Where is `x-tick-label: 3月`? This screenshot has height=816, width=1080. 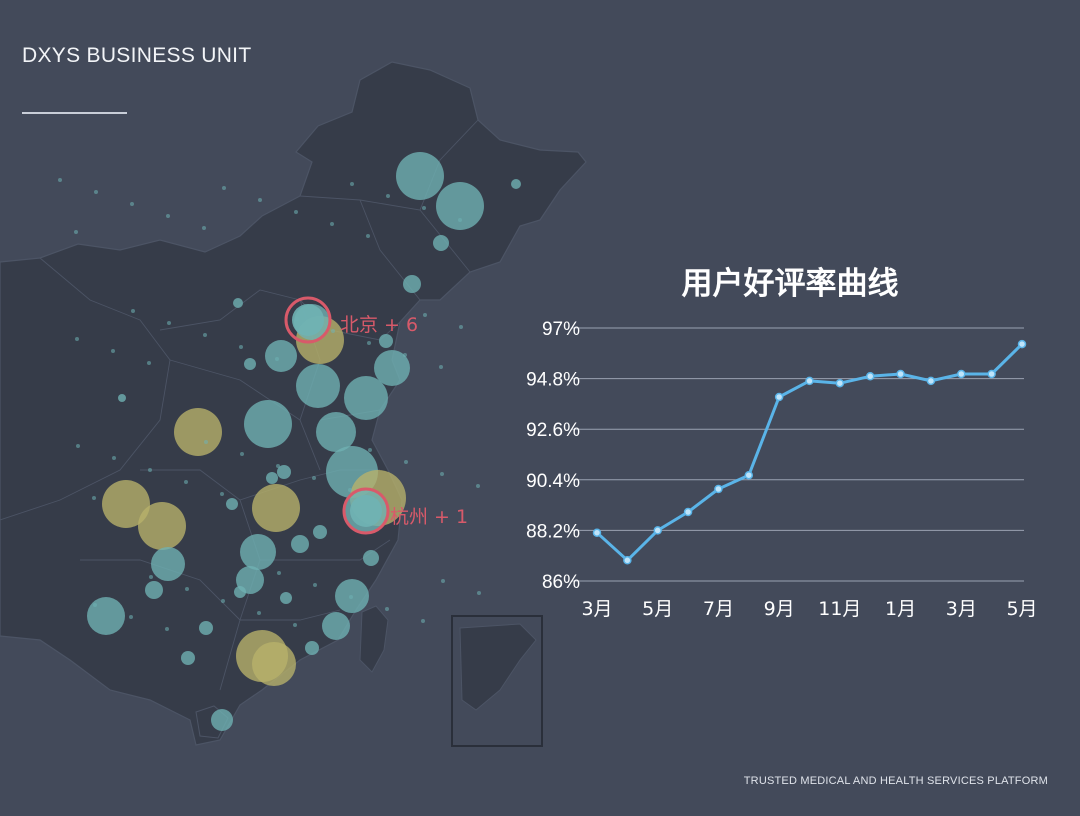
x-tick-label: 3月 is located at coordinates (961, 609).